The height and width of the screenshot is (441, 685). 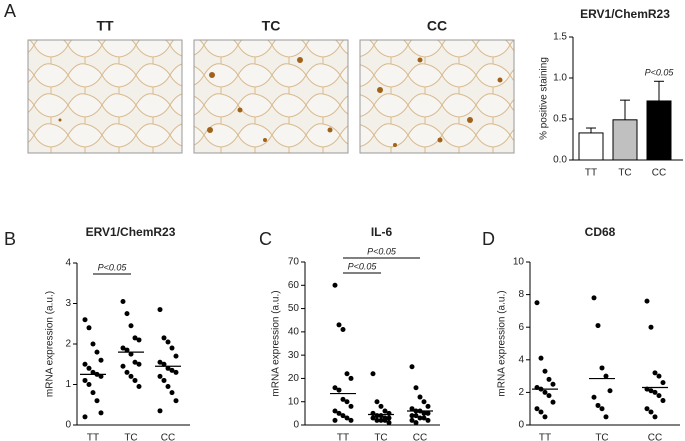 What do you see at coordinates (521, 425) in the screenshot?
I see `y-tick-label: 0` at bounding box center [521, 425].